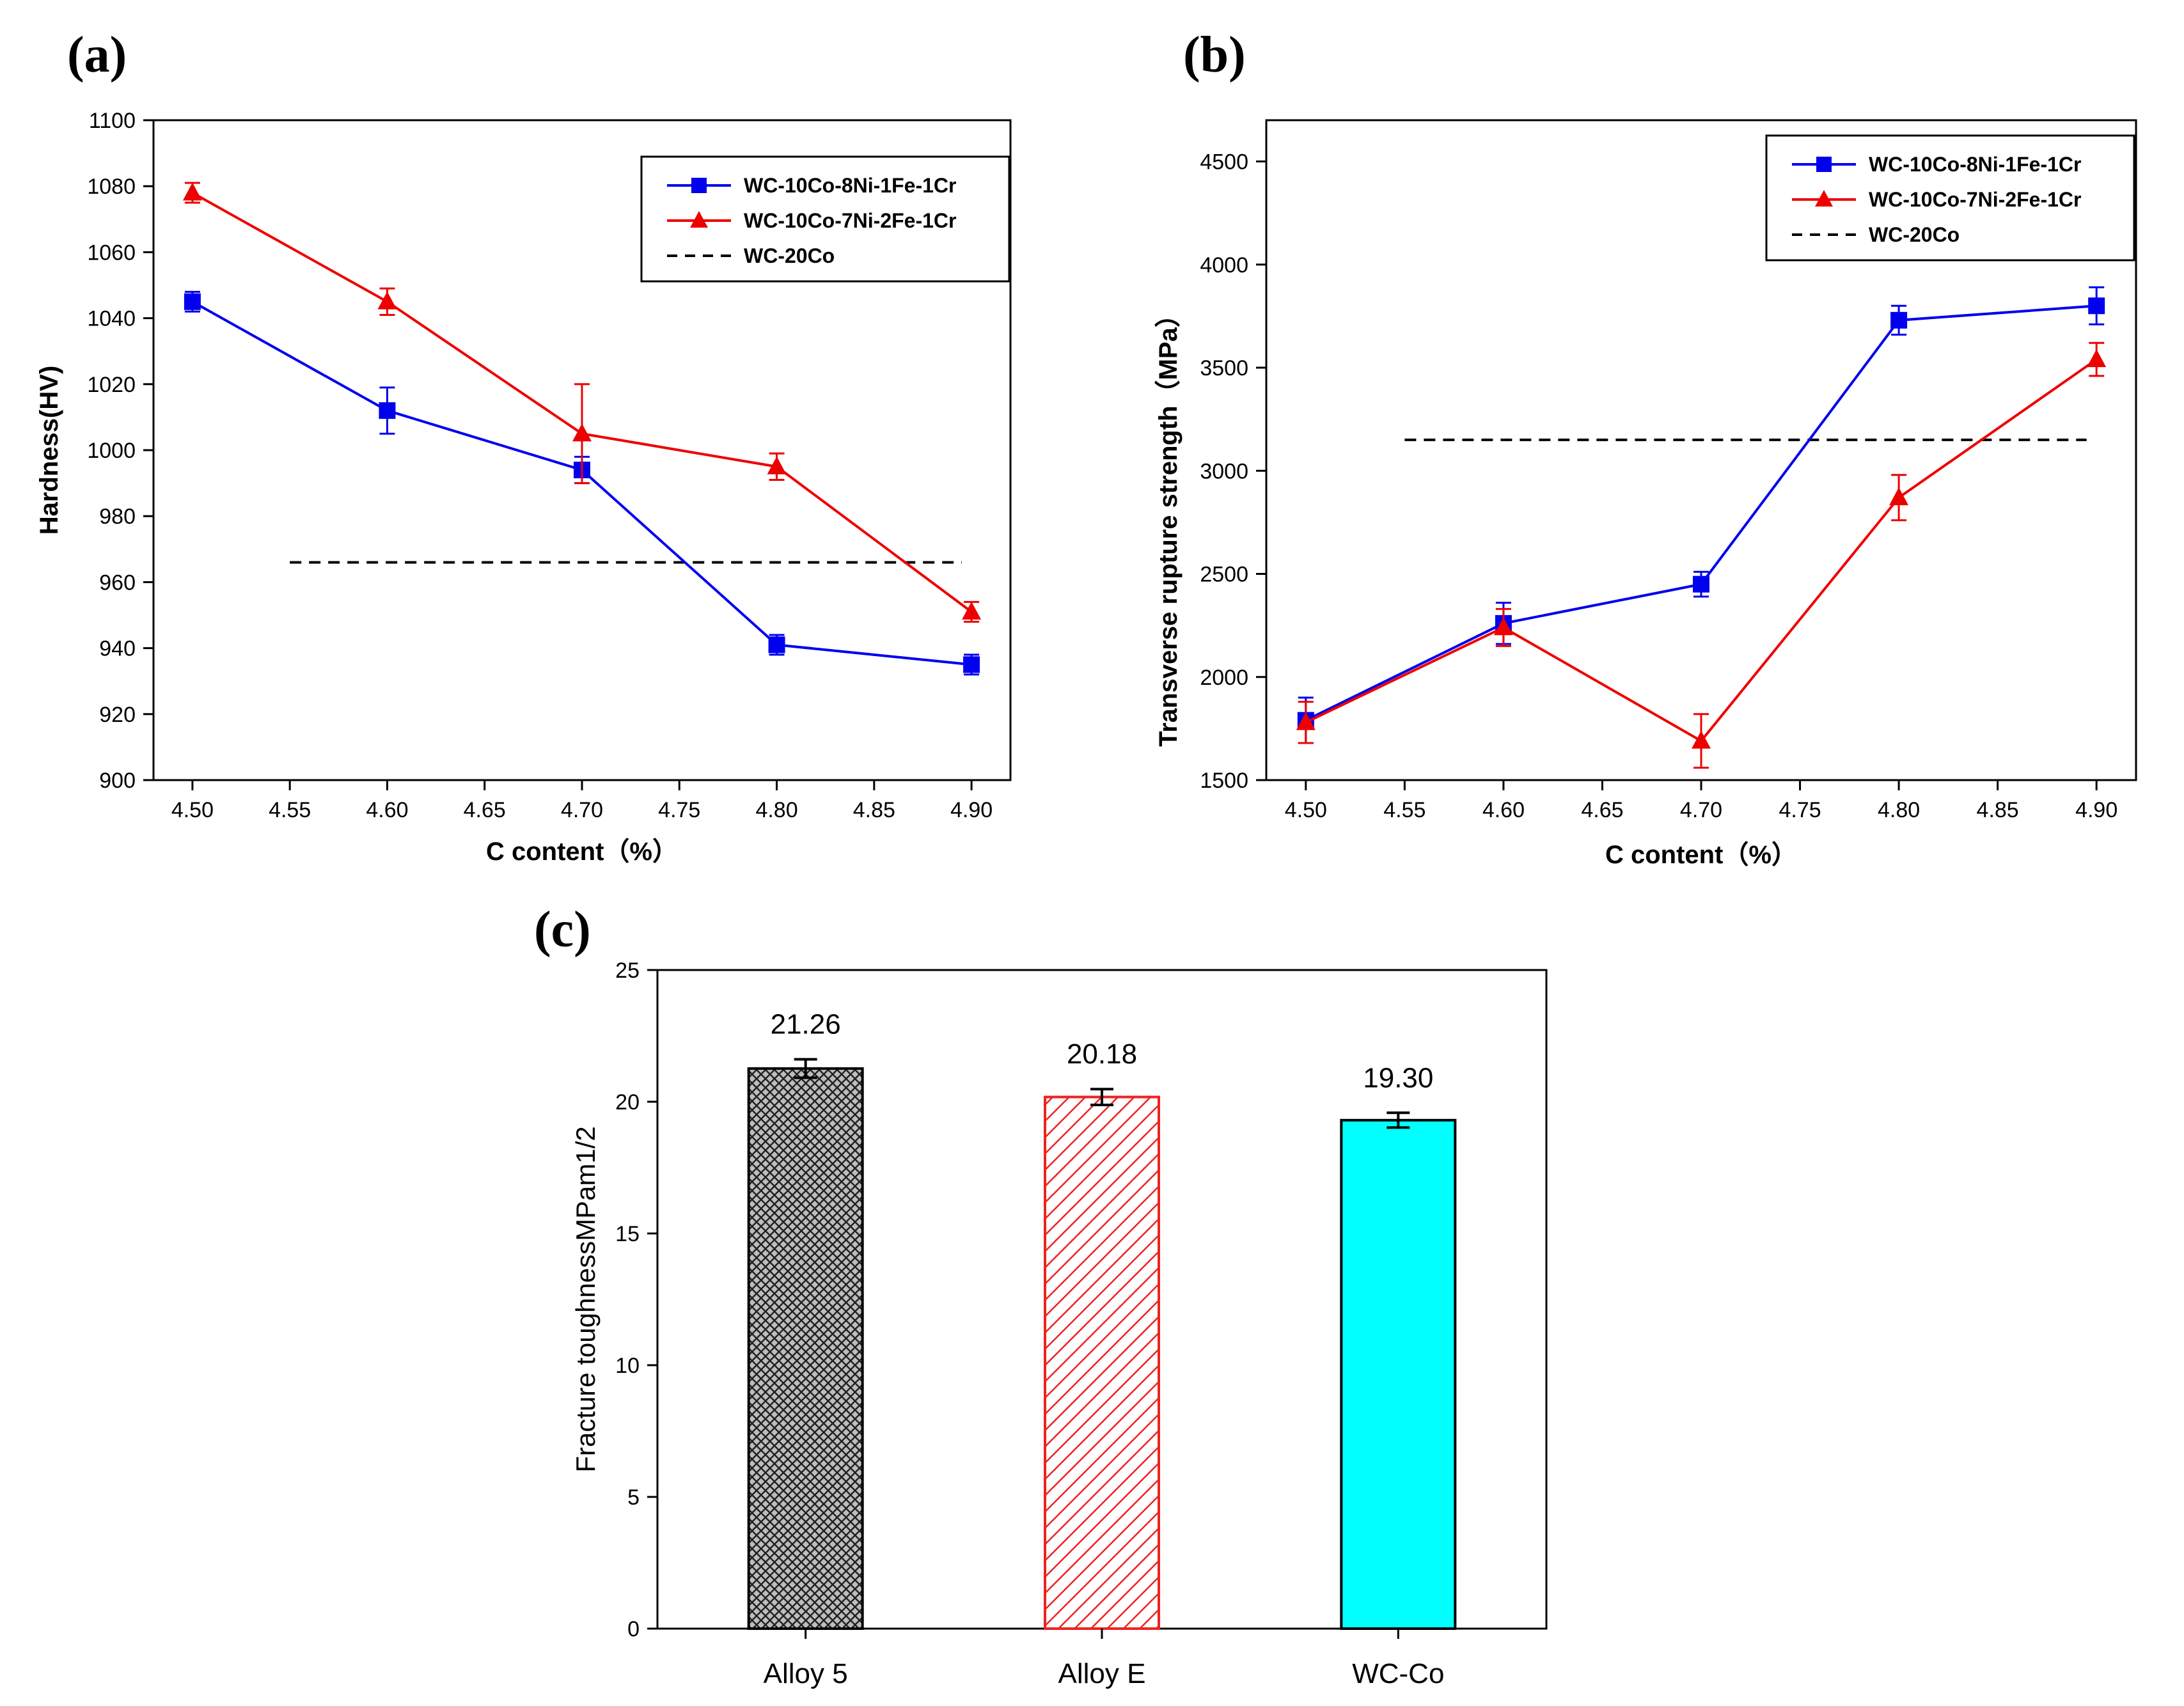  What do you see at coordinates (633, 1629) in the screenshot?
I see `y-tick-label: 0` at bounding box center [633, 1629].